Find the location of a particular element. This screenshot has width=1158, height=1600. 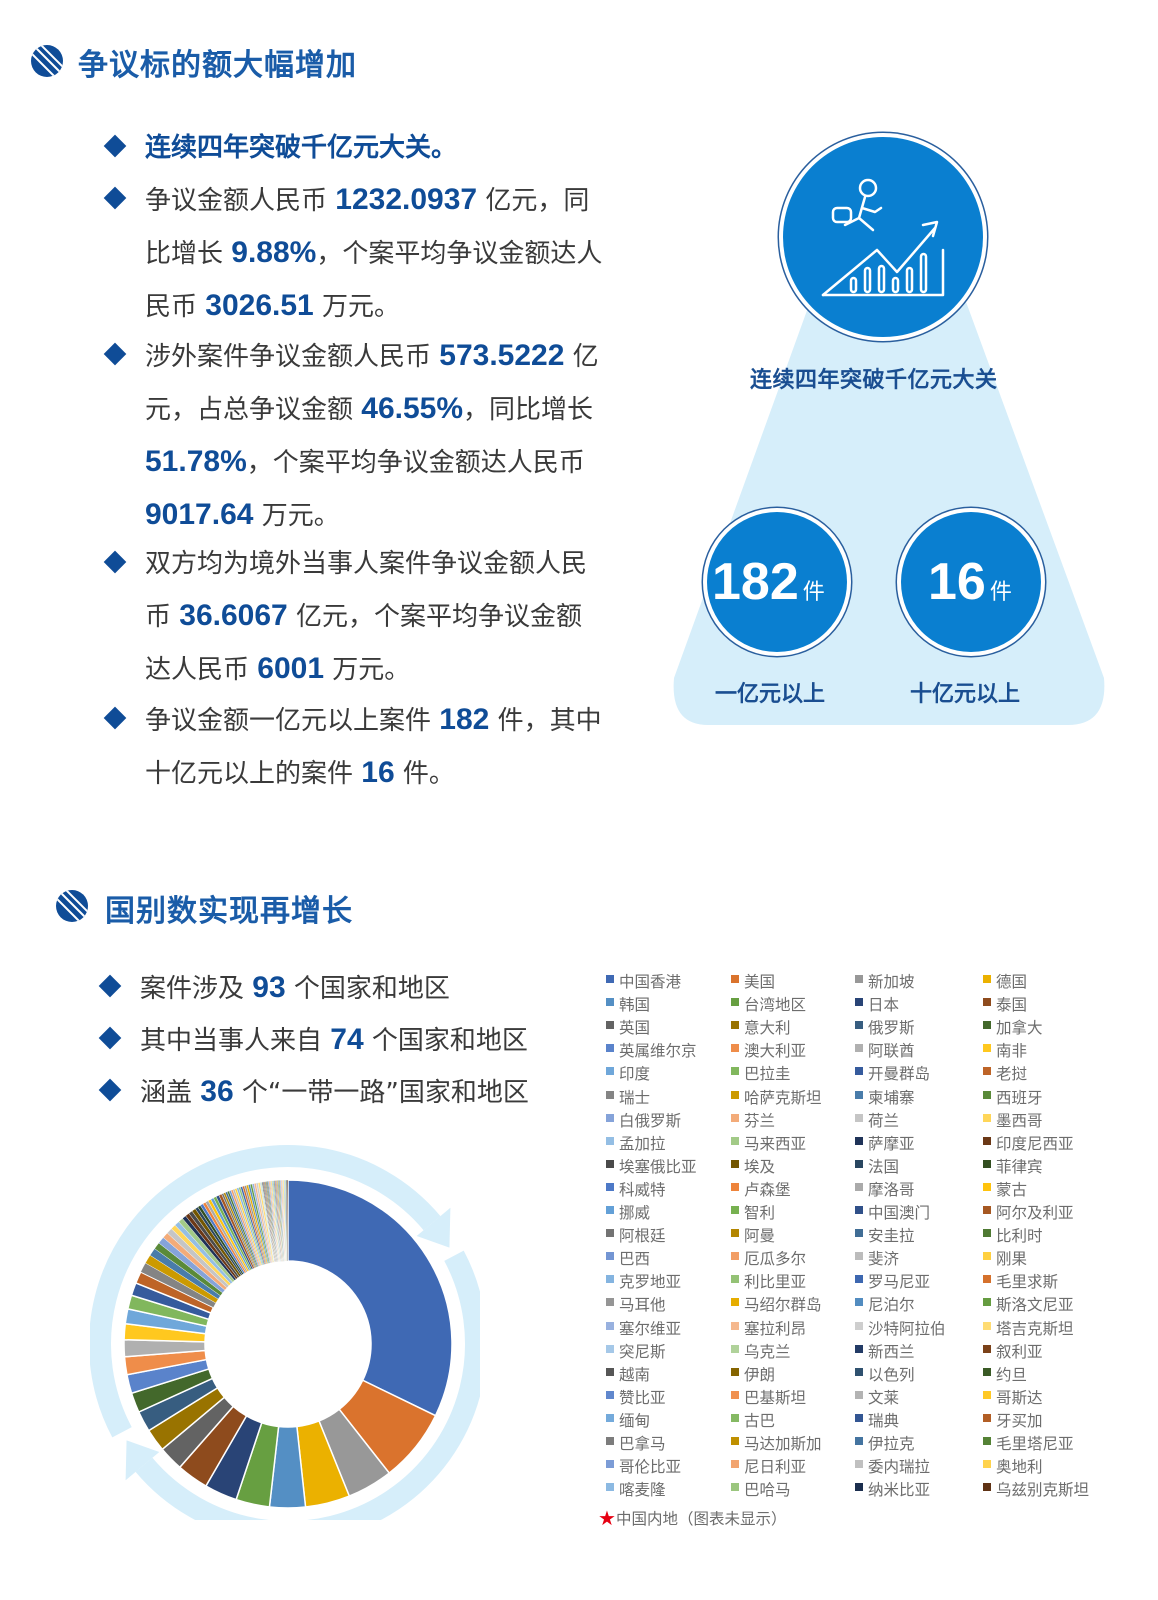

legend-item: 古巴 is located at coordinates (753, 1421).